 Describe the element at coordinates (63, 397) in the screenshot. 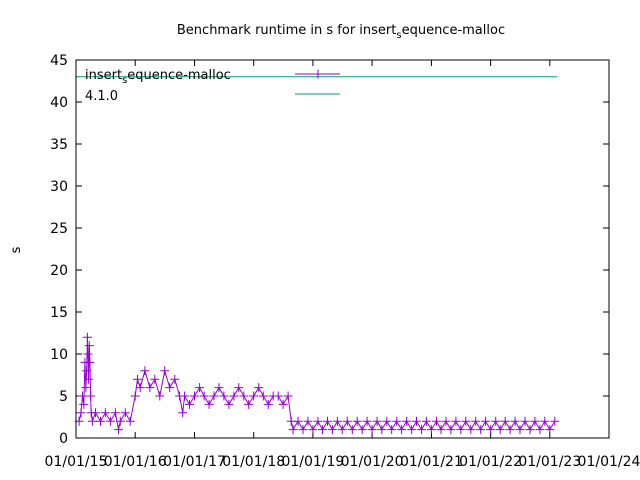

I see `y-tick-label: 5` at that location.